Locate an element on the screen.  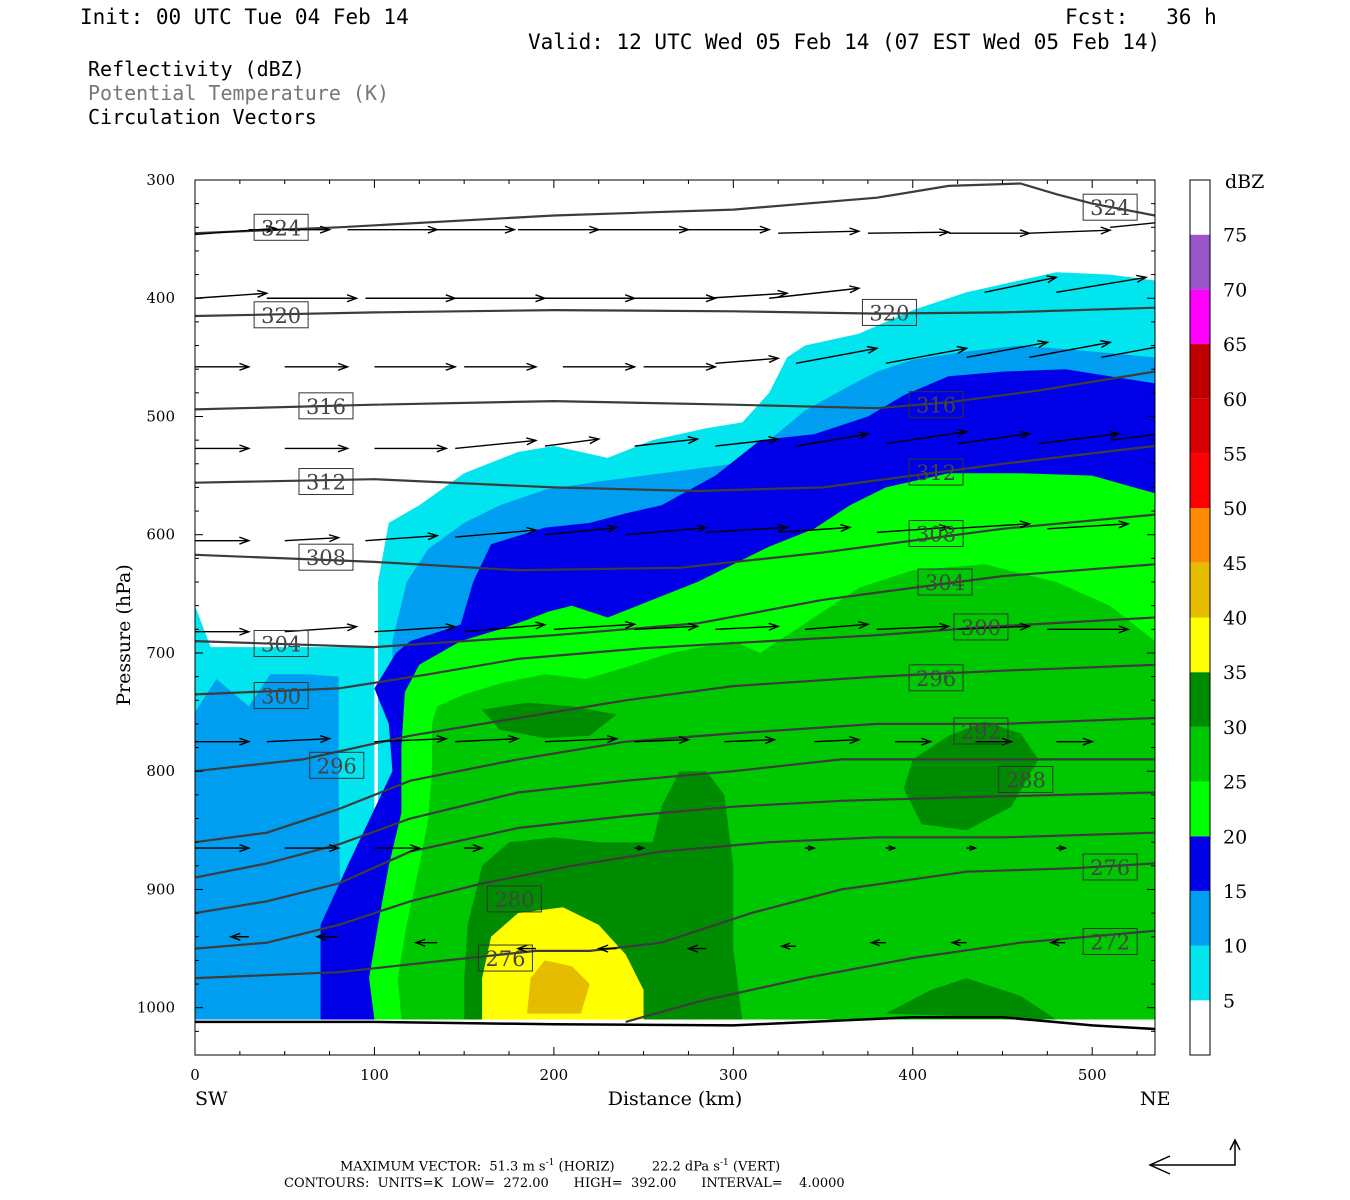
svg-text: 288 is located at coordinates (1026, 780).